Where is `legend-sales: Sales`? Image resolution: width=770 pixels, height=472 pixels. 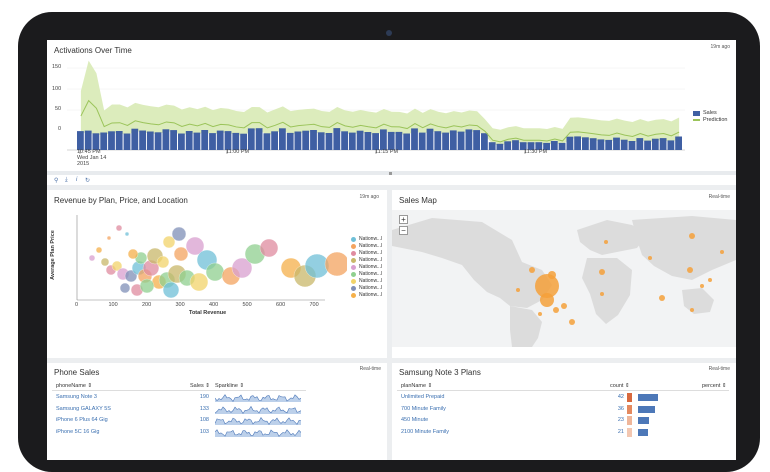
legend-sales: Sales is located at coordinates (705, 113).